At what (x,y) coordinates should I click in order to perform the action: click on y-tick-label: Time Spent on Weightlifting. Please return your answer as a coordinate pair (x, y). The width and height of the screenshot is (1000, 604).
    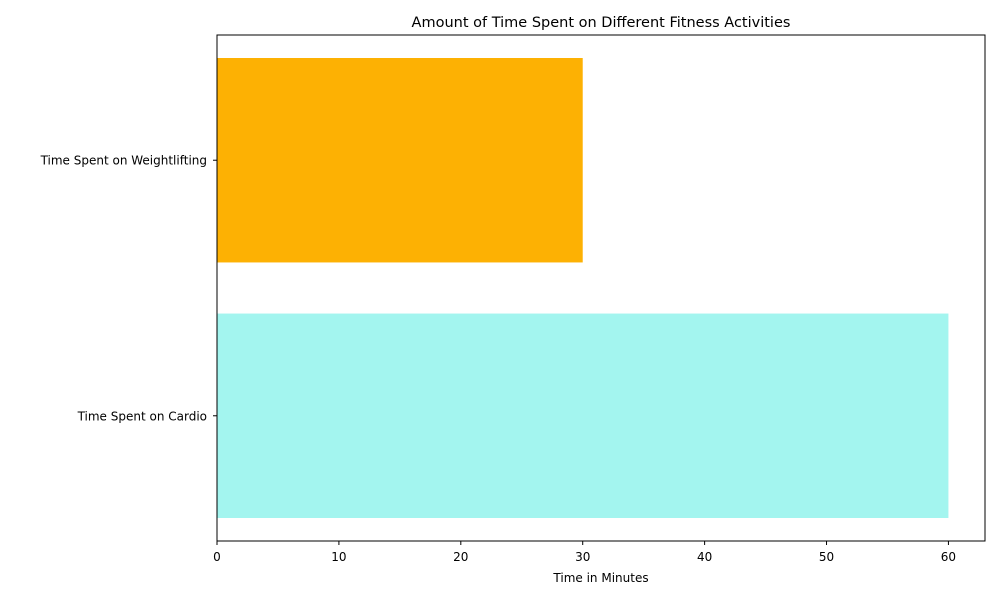
    Looking at the image, I should click on (123, 161).